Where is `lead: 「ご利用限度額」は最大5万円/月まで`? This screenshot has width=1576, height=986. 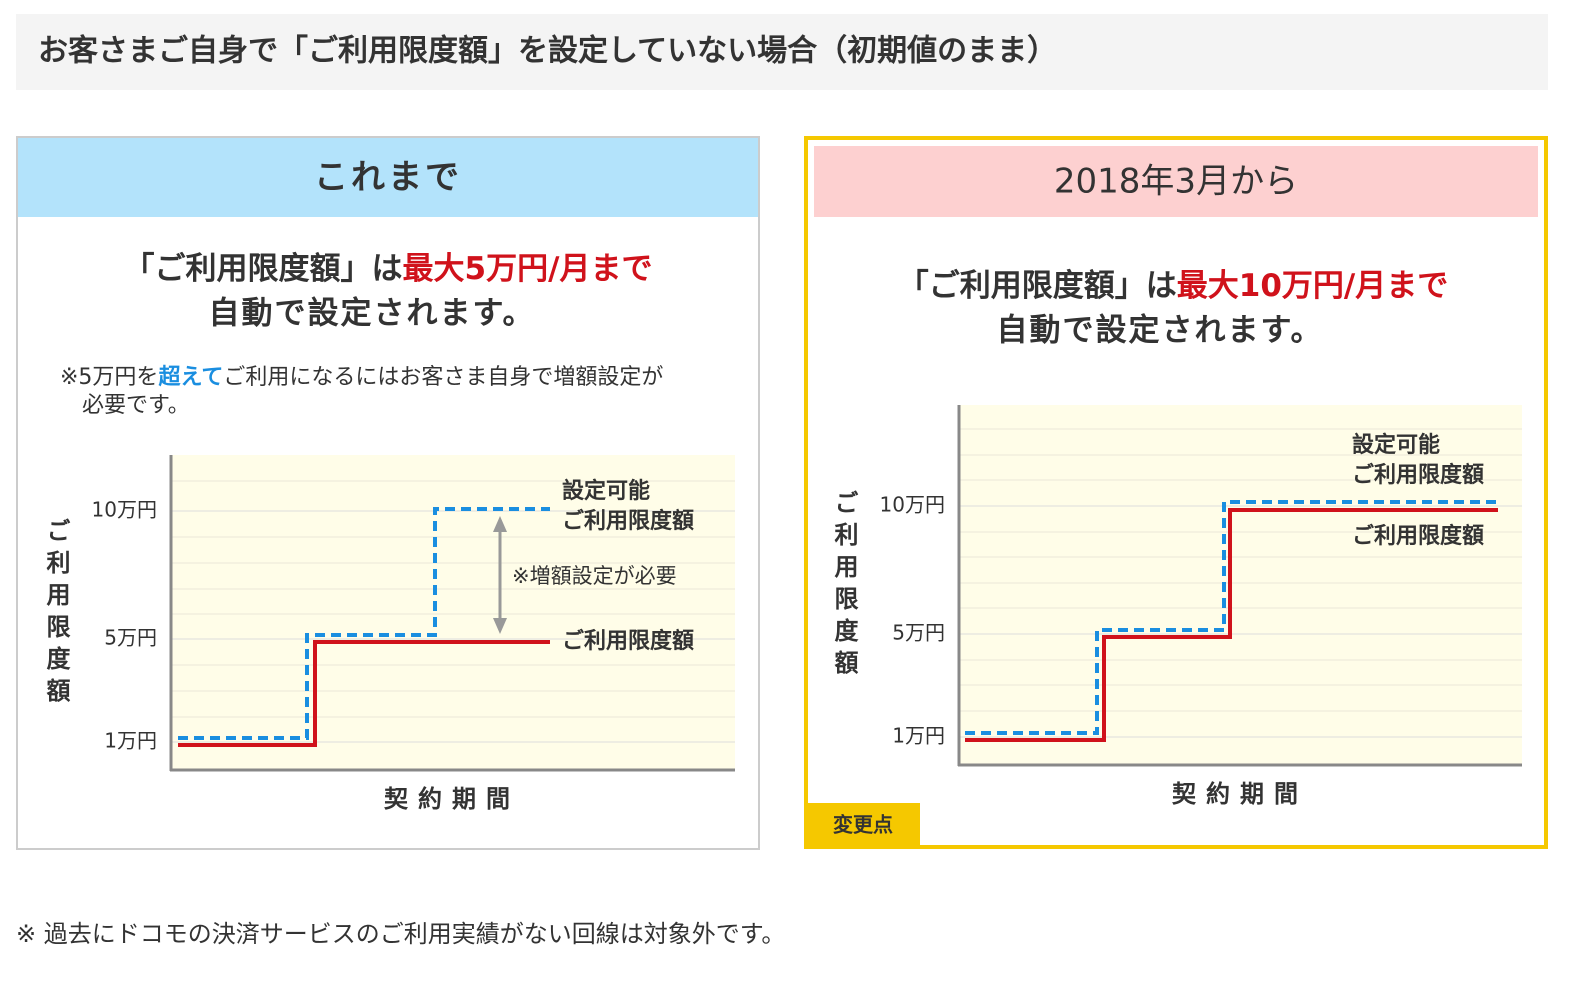
lead: 「ご利用限度額」は最大5万円/月まで is located at coordinates (388, 269).